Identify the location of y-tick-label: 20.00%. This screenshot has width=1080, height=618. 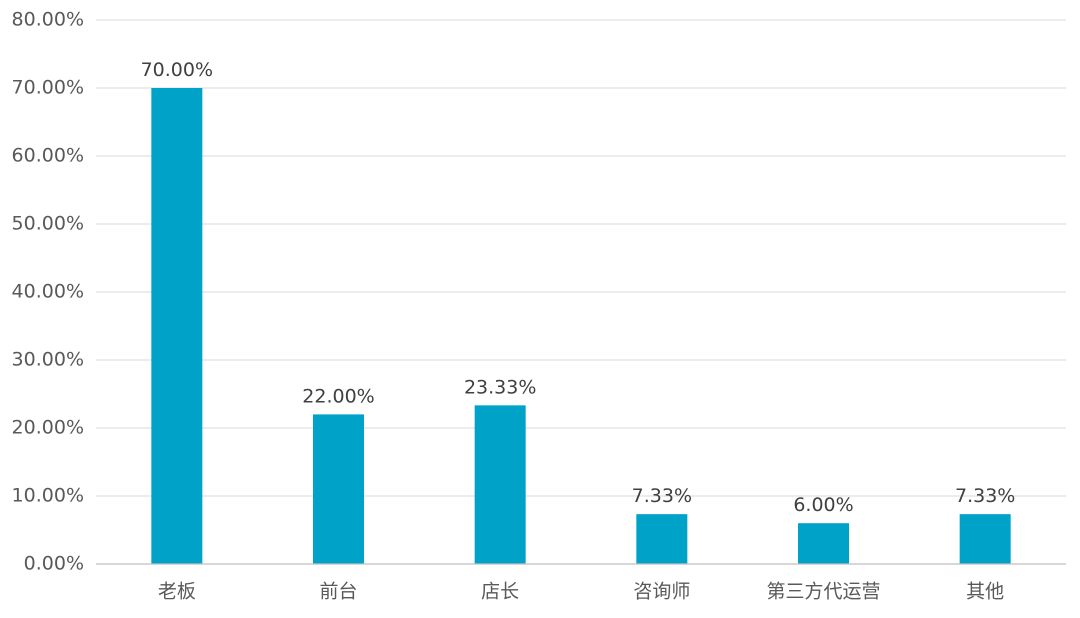
(48, 428).